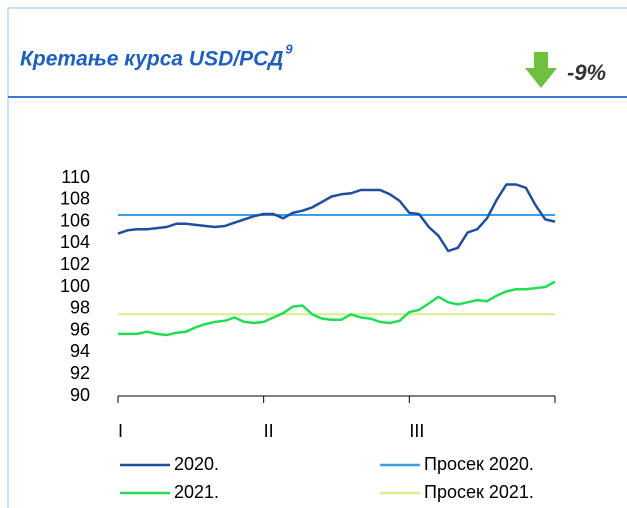 This screenshot has width=627, height=508. Describe the element at coordinates (289, 48) in the screenshot. I see `footnote: 9` at that location.